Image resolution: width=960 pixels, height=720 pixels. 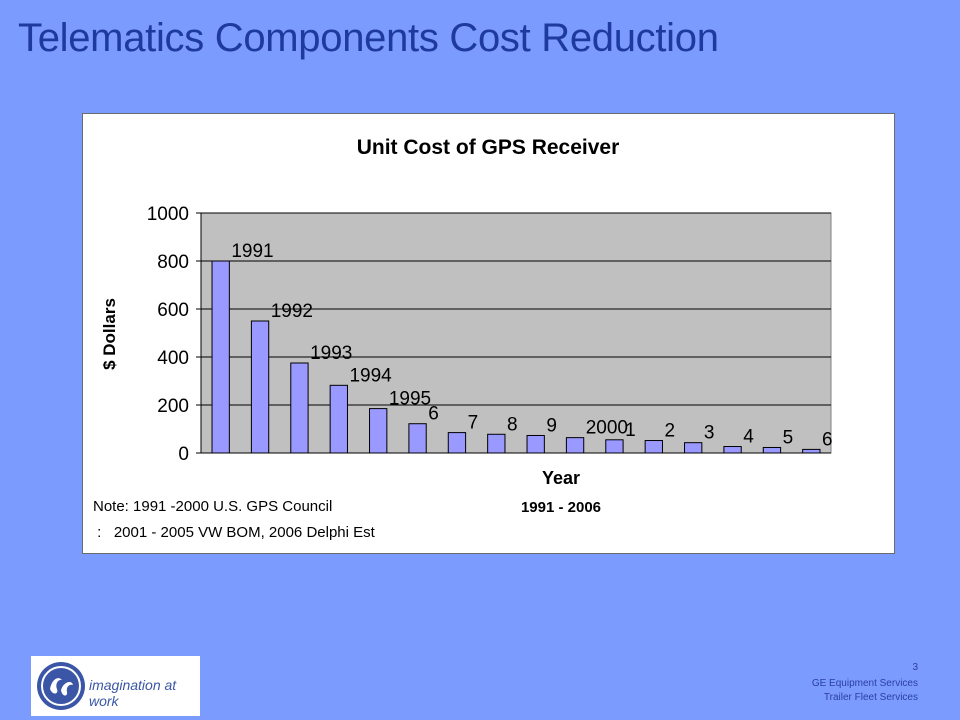 What do you see at coordinates (607, 428) in the screenshot?
I see `data-label-2000: 2000` at bounding box center [607, 428].